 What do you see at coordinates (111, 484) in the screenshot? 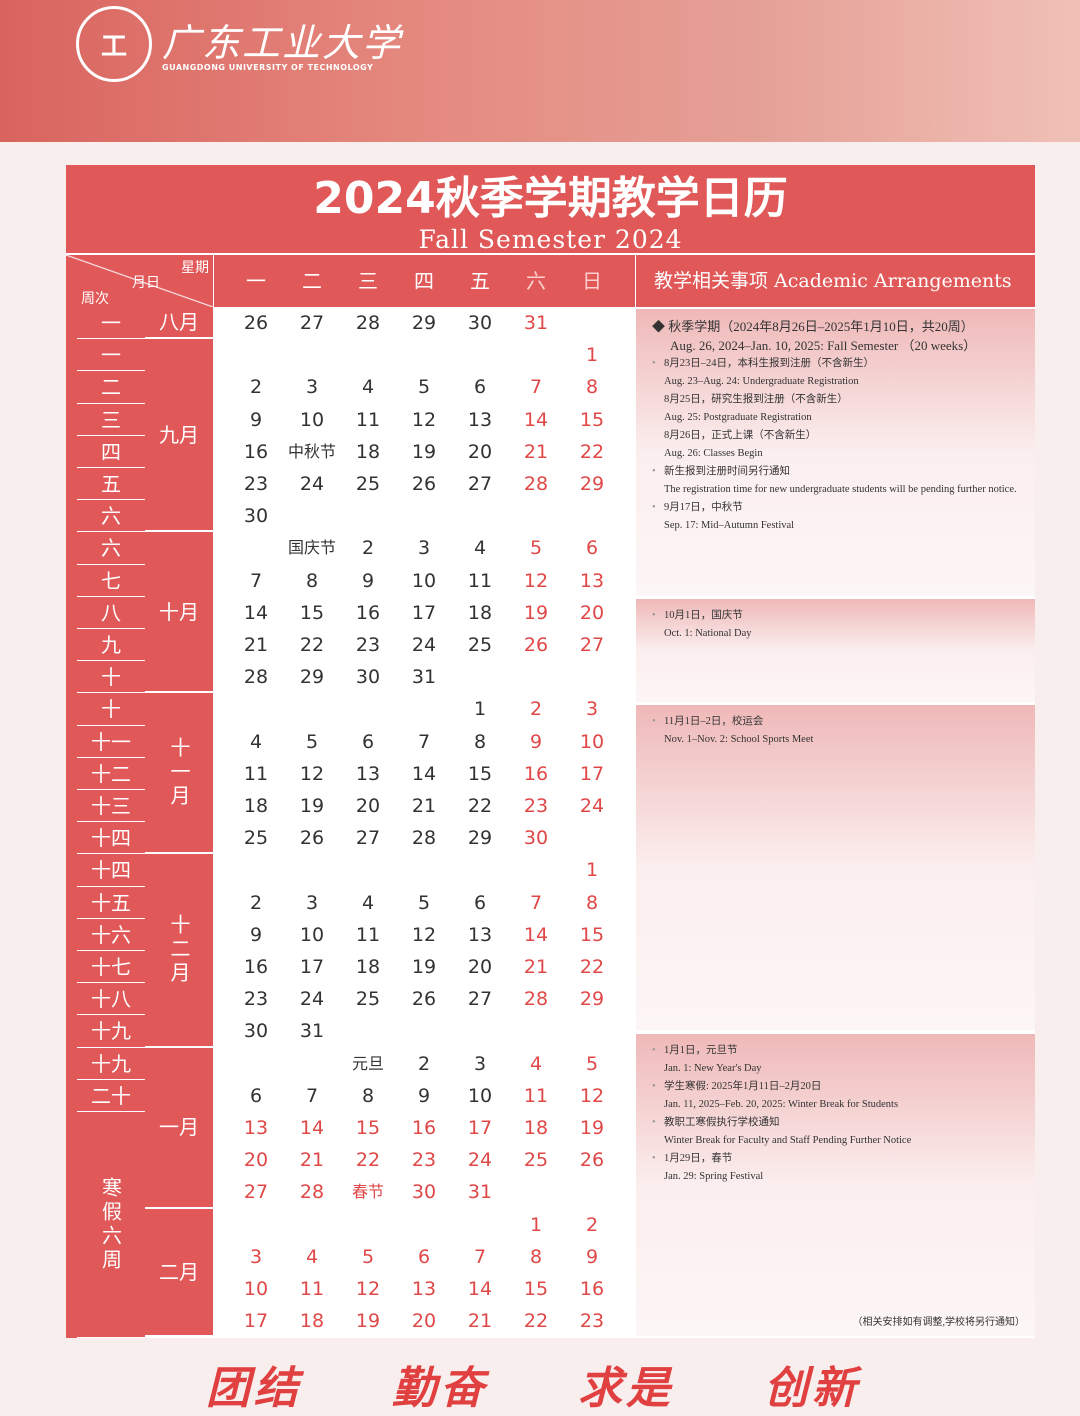
I see `week-number: 五` at bounding box center [111, 484].